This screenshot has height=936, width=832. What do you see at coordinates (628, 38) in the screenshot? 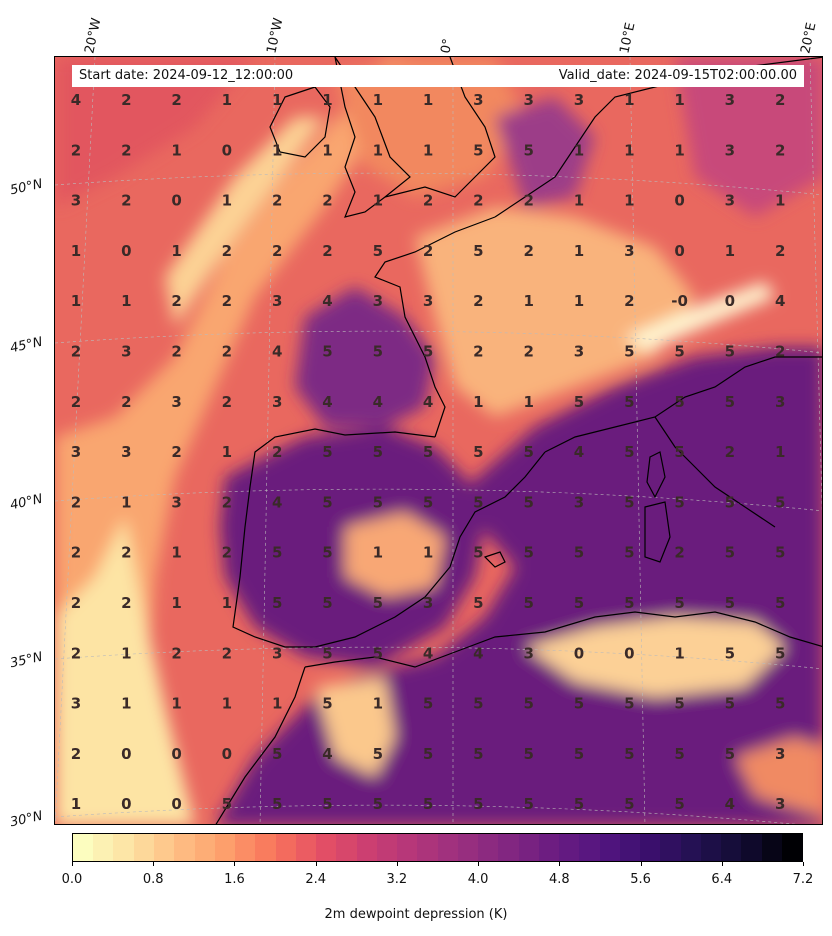
I see `lon-label-10e: 10°E` at bounding box center [628, 38].